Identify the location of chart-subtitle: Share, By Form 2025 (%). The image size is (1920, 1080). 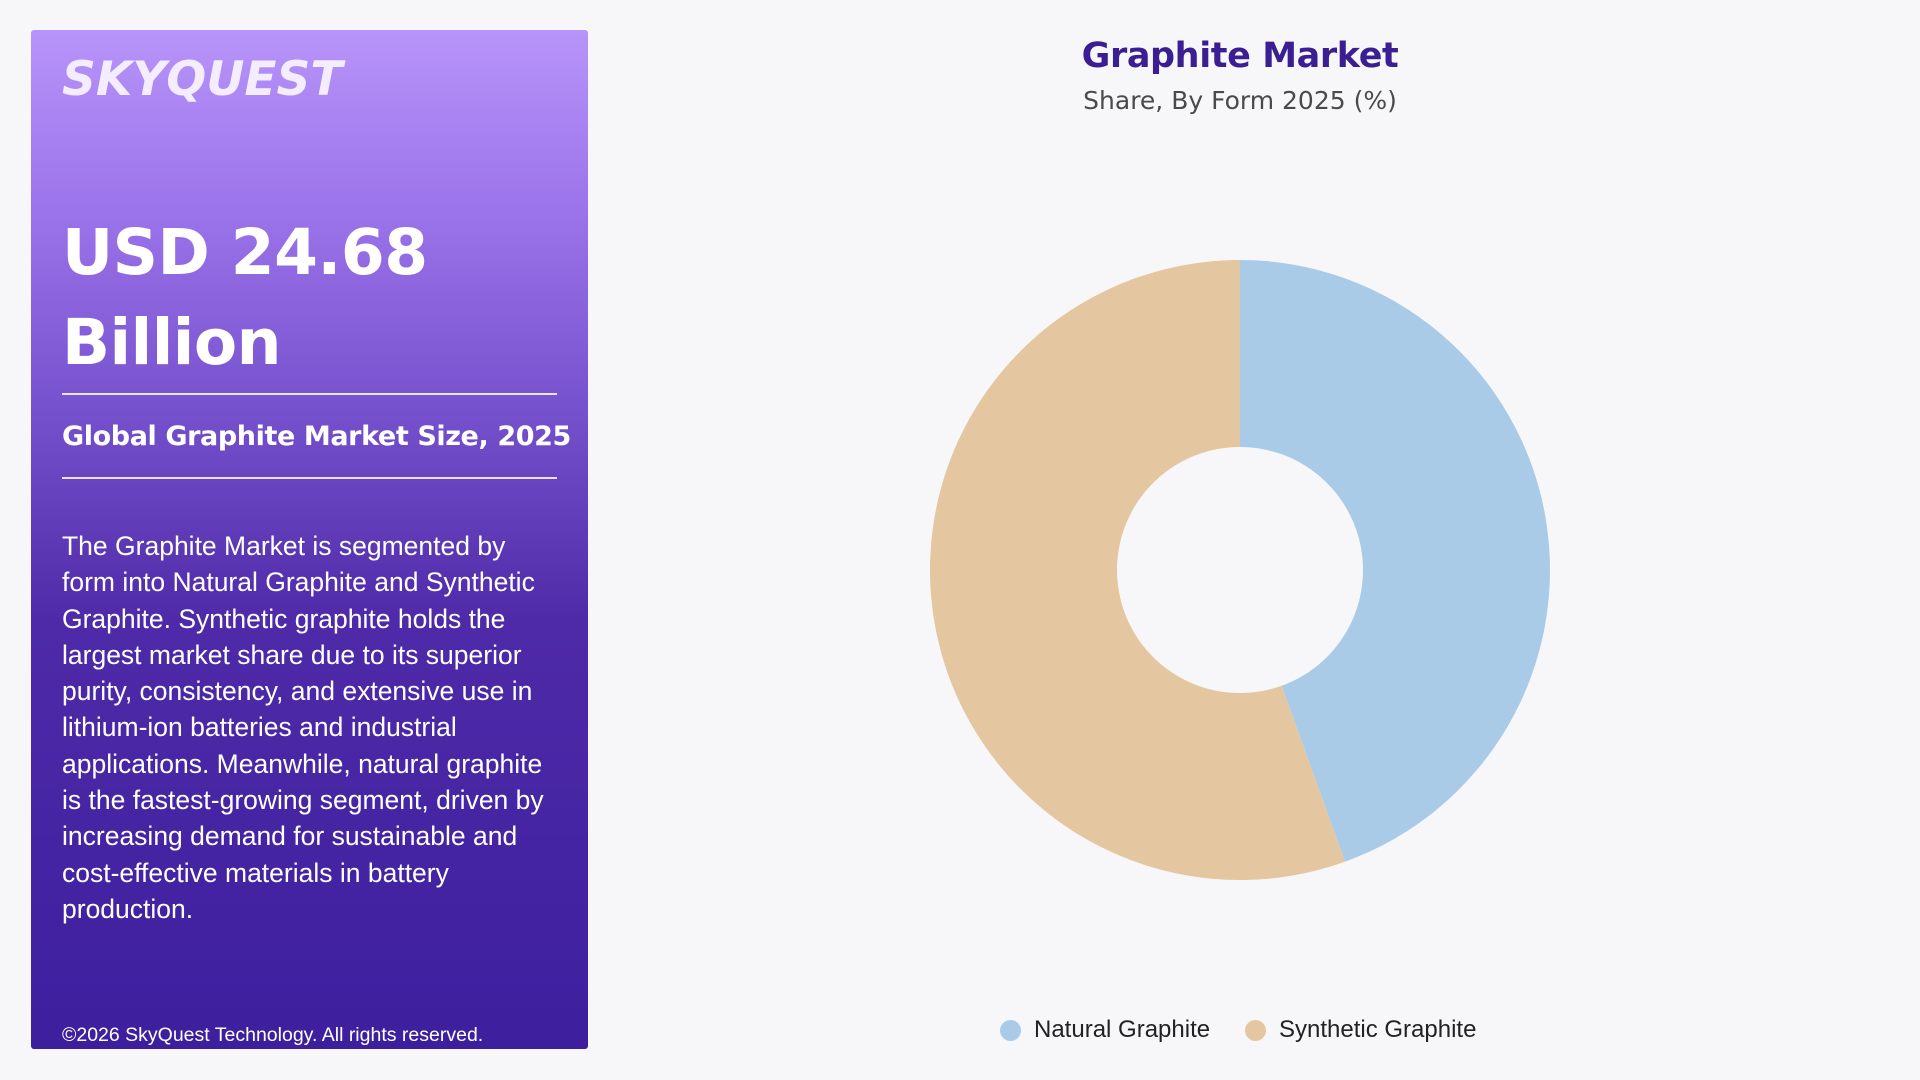
(1240, 100).